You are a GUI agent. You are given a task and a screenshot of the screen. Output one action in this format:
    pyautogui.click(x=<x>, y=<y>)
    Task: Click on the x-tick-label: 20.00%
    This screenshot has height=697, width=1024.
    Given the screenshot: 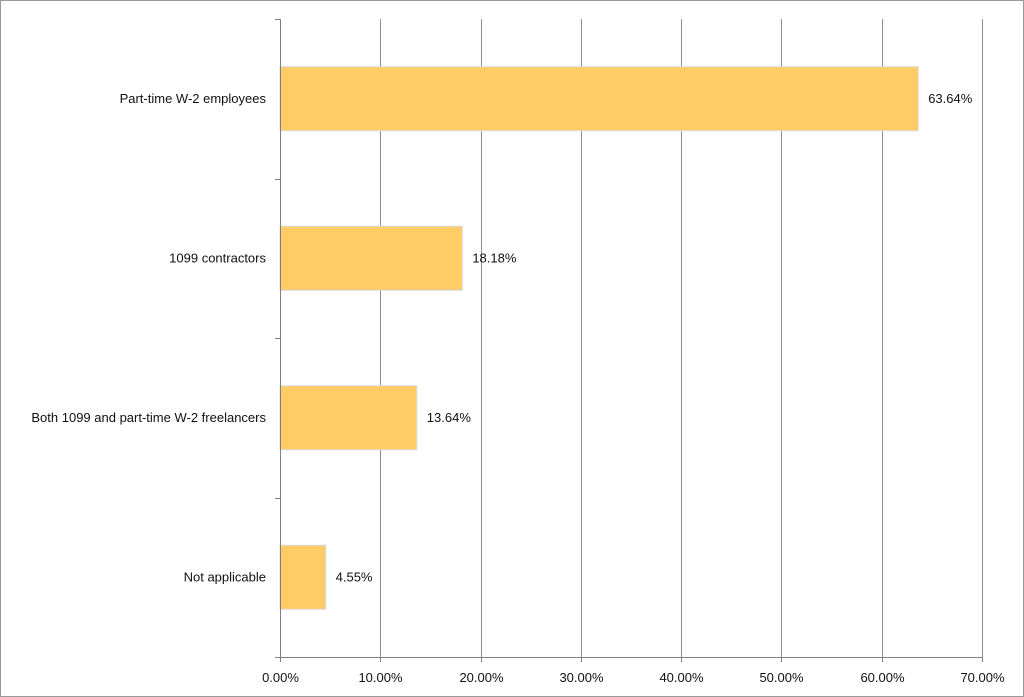 What is the action you would take?
    pyautogui.click(x=481, y=677)
    